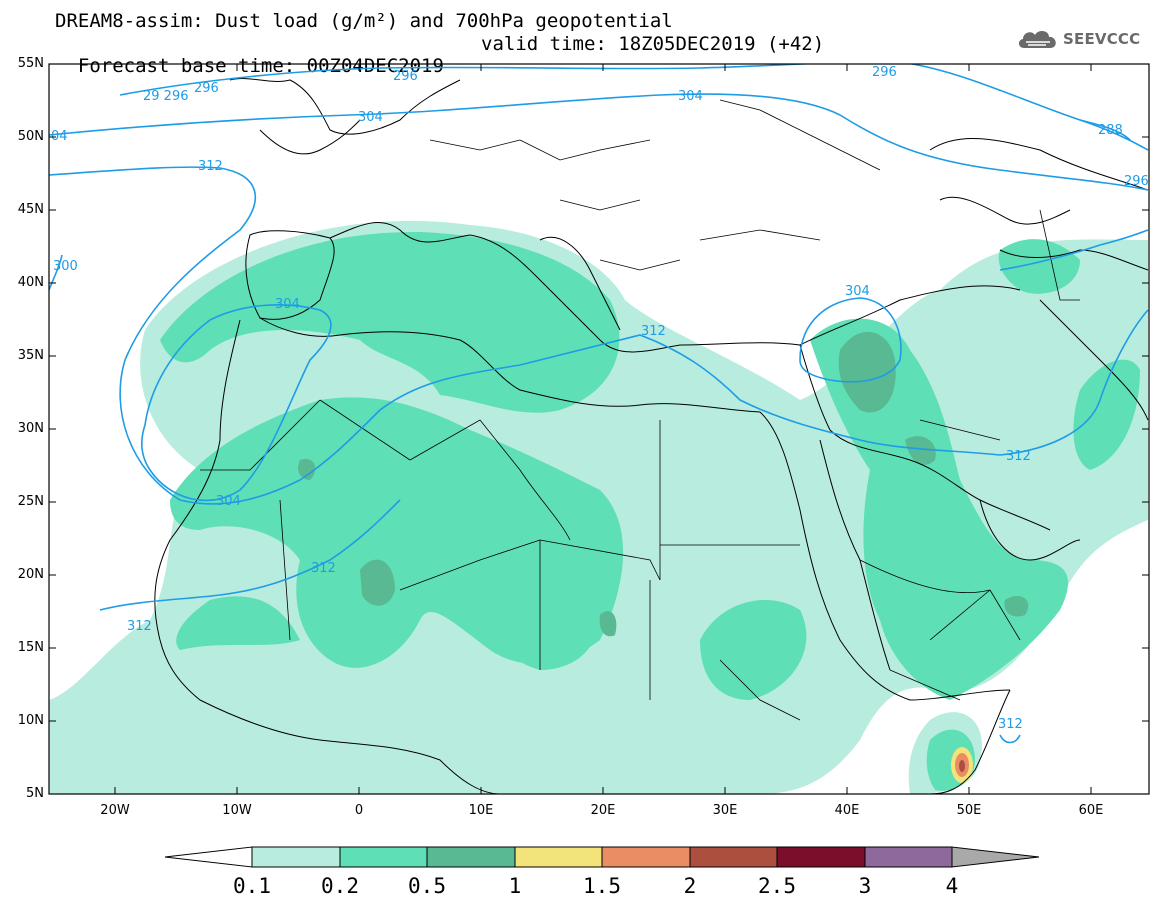  Describe the element at coordinates (30, 282) in the screenshot. I see `lat-label: 40N` at that location.